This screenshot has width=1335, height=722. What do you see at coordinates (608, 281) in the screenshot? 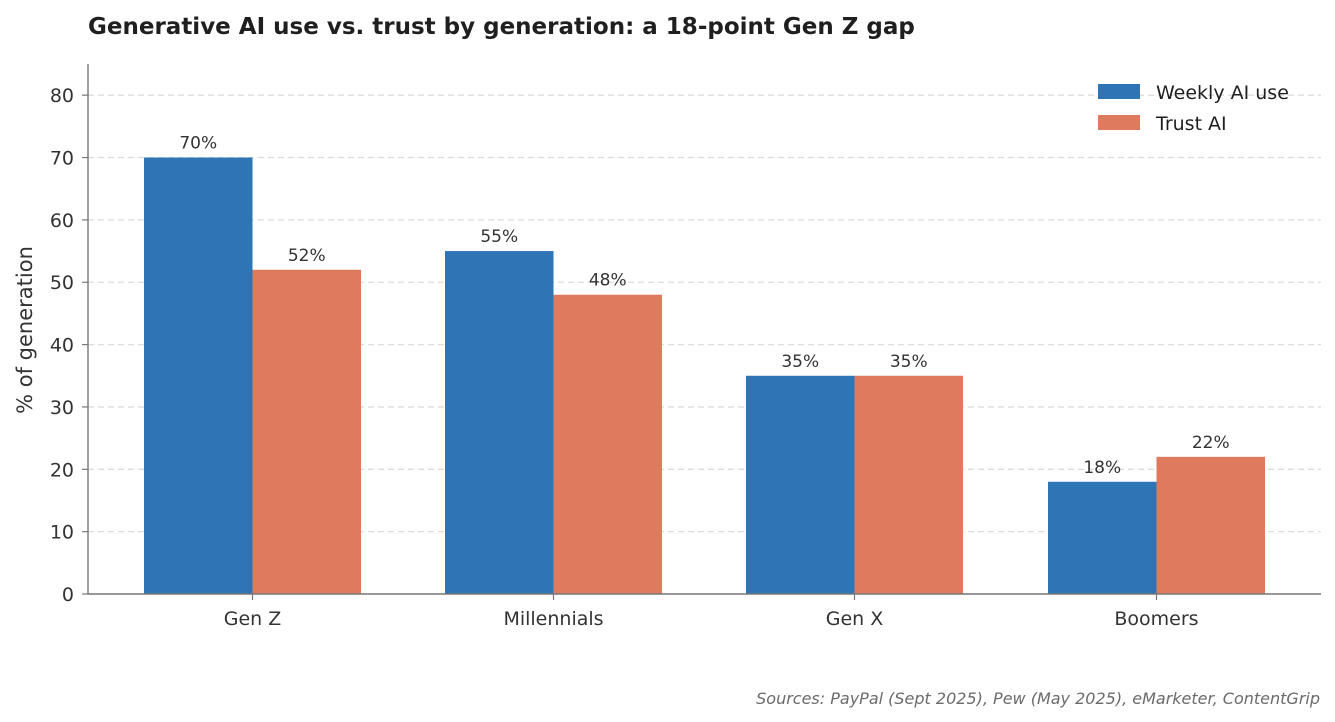
I see `bar-value-label: 48%` at bounding box center [608, 281].